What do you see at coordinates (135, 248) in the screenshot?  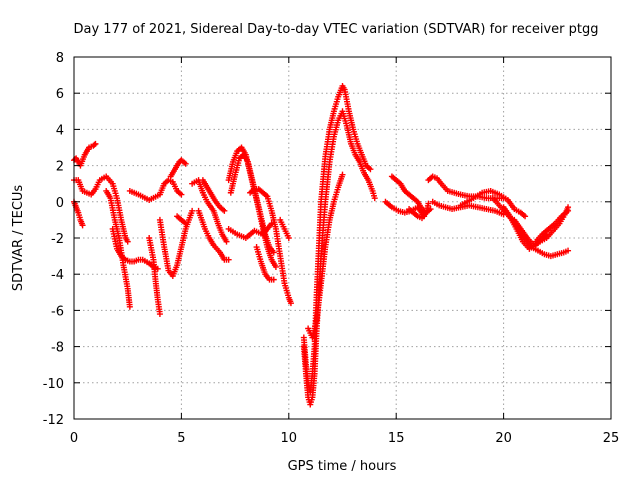 I see `series-s05` at bounding box center [135, 248].